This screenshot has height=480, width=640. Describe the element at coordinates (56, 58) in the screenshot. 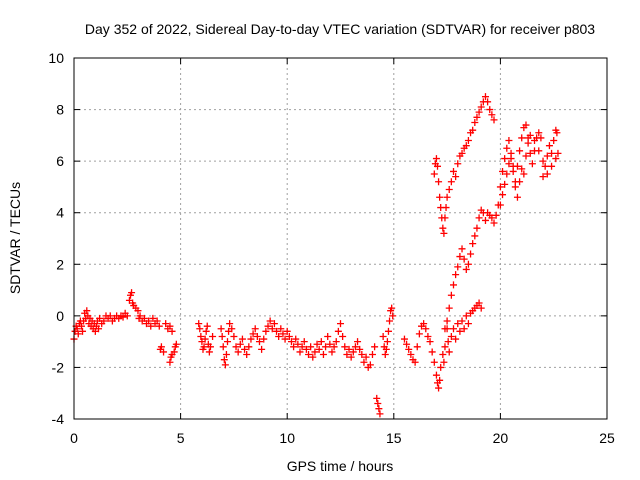

I see `y-tick-label: 10` at that location.